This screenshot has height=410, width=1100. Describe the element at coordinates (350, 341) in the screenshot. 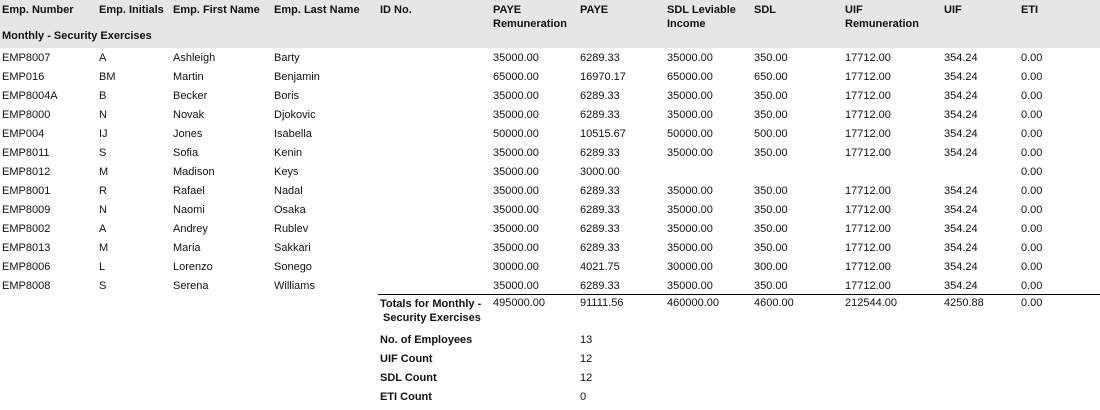

I see `summary-employees: No. of Employees 13` at that location.